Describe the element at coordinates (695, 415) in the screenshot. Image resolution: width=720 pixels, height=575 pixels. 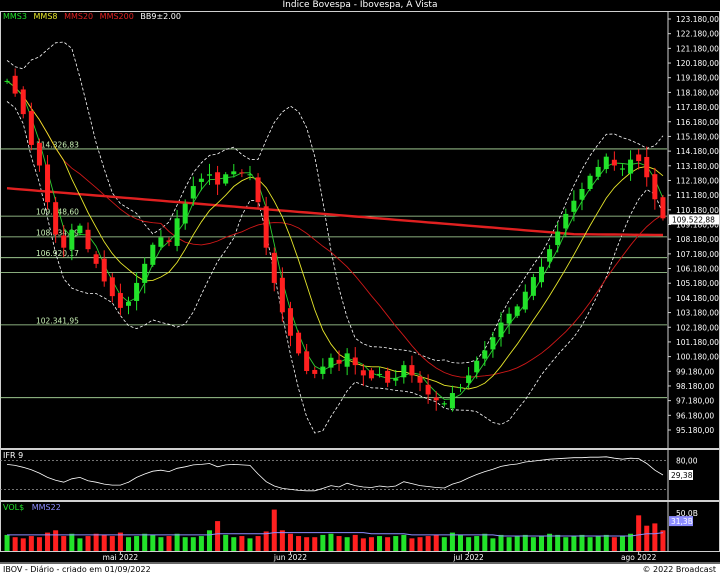
I see `y-tick-label: 96.180,00` at that location.